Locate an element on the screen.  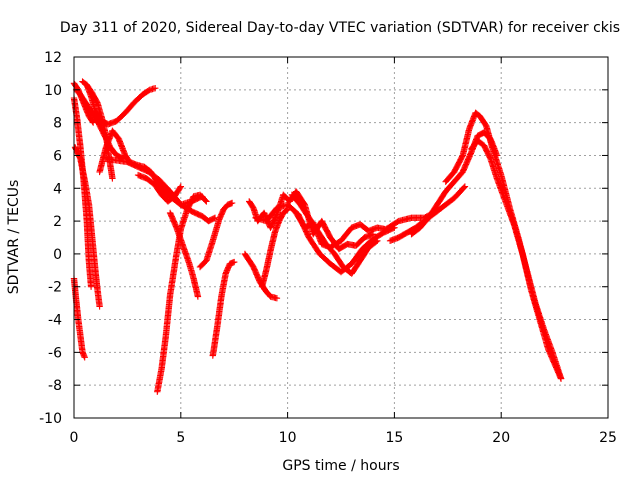
x-tick-label: 25 is located at coordinates (608, 438).